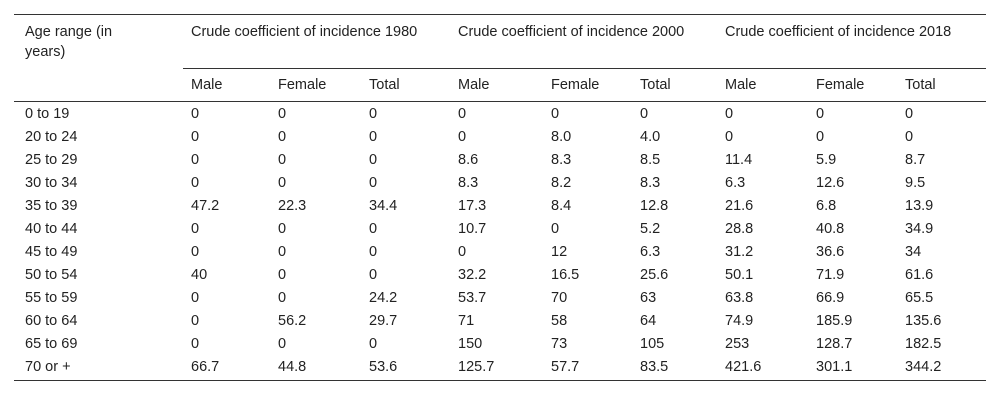 This screenshot has height=400, width=1000. I want to click on cell: 125.7, so click(476, 367).